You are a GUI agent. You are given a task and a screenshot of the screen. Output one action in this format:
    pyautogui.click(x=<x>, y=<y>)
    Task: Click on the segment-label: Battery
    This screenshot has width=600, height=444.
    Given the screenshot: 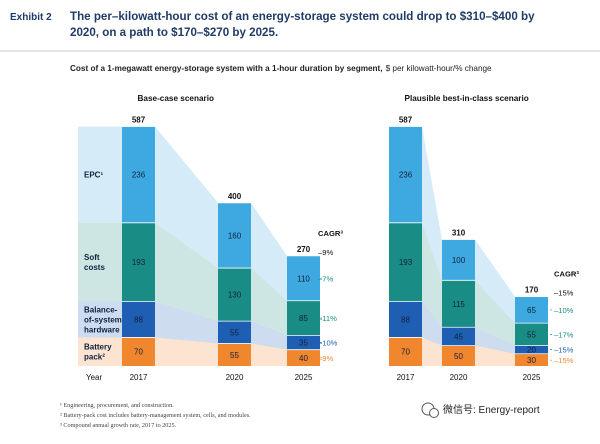 What is the action you would take?
    pyautogui.click(x=98, y=347)
    